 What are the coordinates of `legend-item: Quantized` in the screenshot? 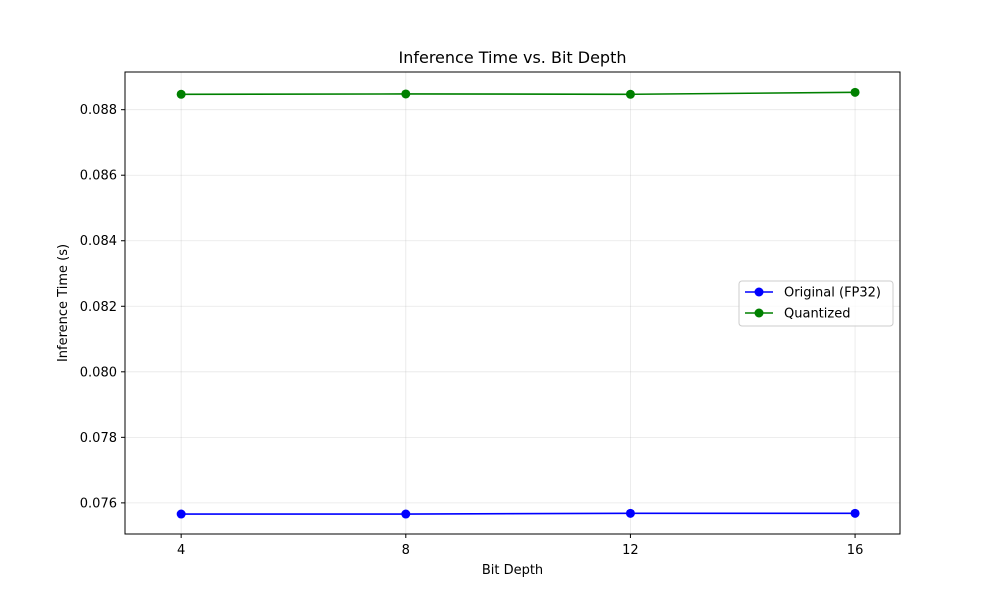 It's located at (797, 314).